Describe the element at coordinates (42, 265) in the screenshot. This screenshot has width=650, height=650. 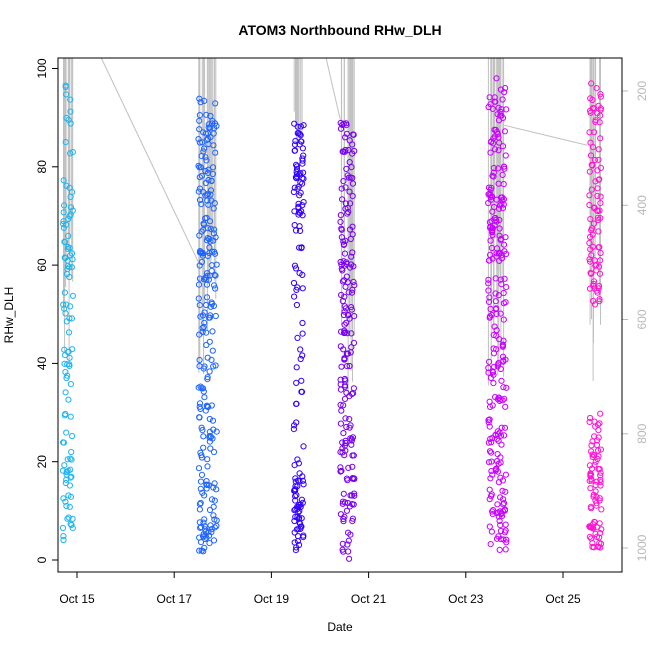
I see `y-tick-label: 60` at that location.